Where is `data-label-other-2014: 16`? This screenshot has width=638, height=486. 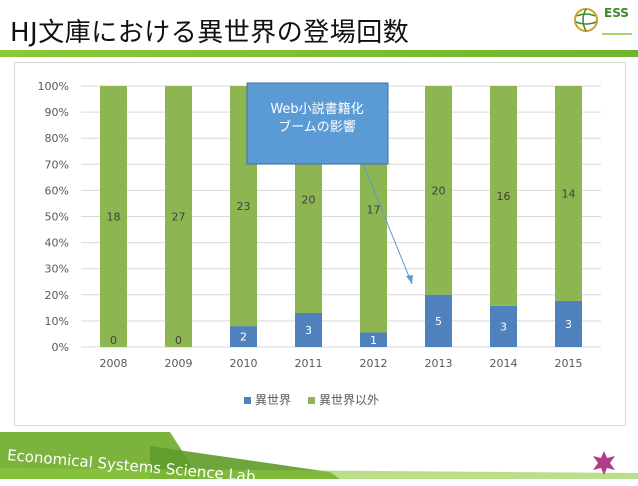 data-label-other-2014: 16 is located at coordinates (504, 196).